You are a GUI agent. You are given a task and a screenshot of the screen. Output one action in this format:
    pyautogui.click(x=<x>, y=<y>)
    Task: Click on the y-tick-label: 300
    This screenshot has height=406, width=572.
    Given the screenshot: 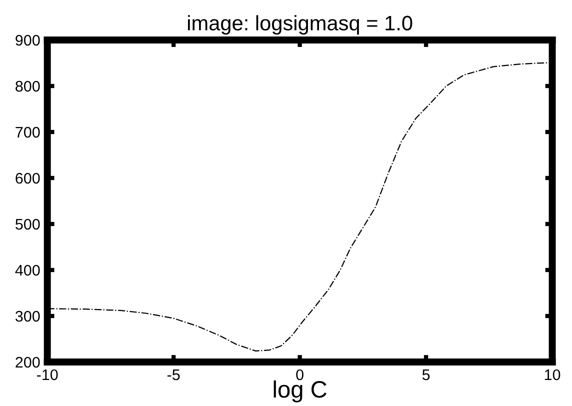 What is the action you would take?
    pyautogui.click(x=27, y=316)
    